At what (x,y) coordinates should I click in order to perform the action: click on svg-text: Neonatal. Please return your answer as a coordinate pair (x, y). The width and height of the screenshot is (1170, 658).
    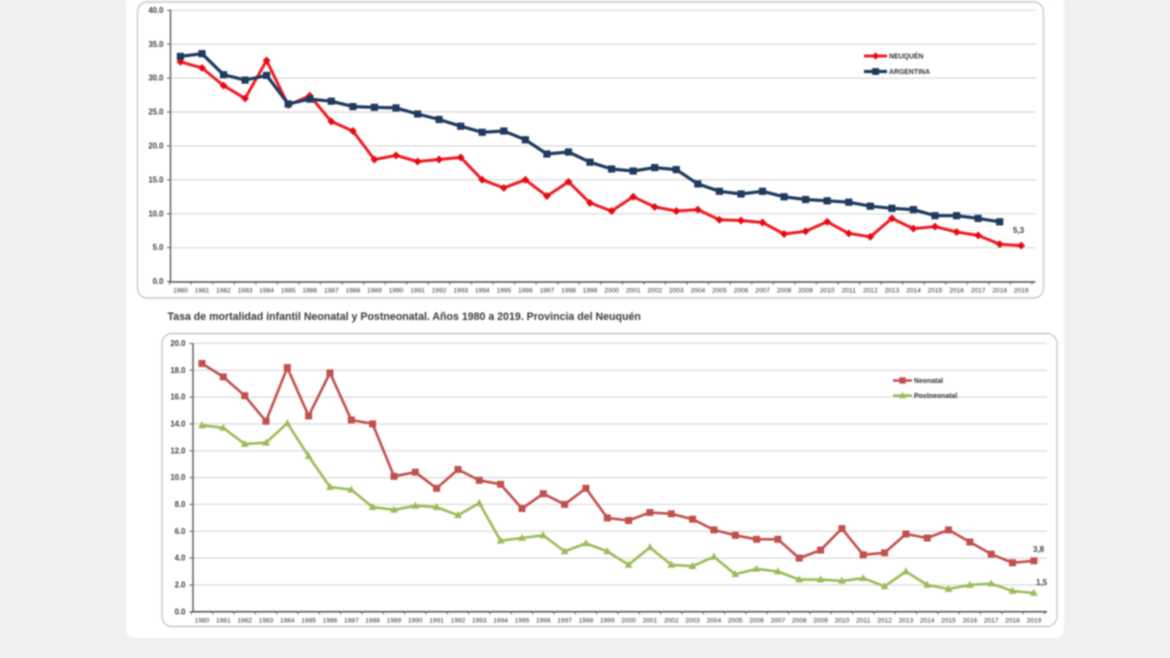
    Looking at the image, I should click on (928, 381).